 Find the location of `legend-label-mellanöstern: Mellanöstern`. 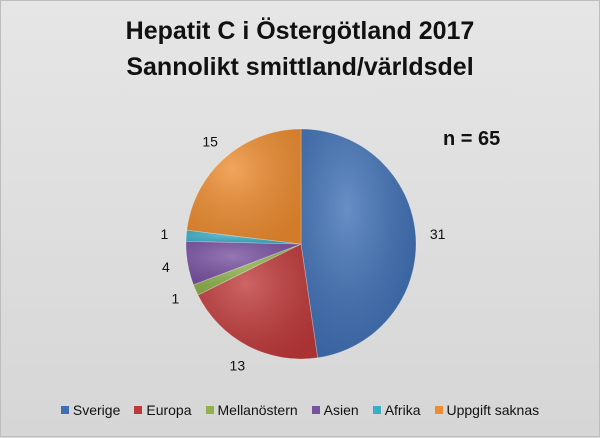

legend-label-mellanöstern: Mellanöstern is located at coordinates (257, 410).